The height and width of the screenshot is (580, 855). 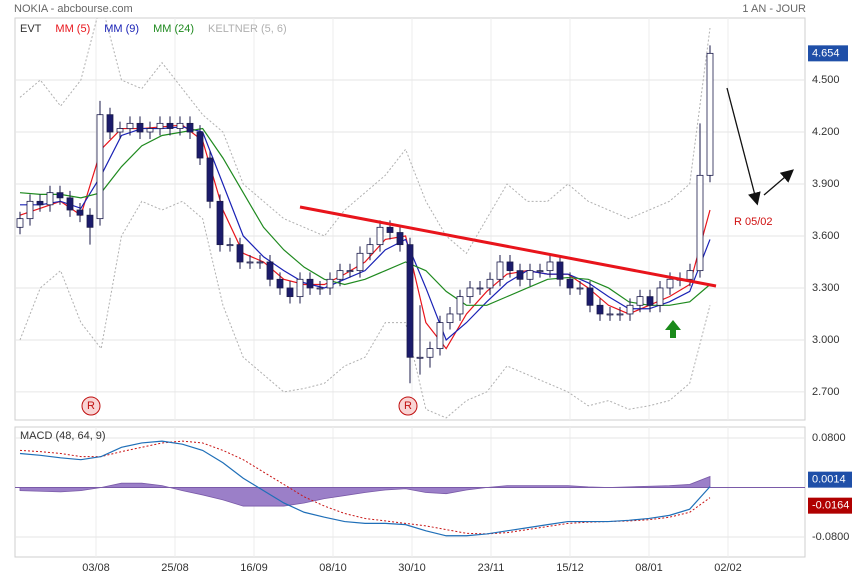 I want to click on y-tick-label: 0.0800, so click(x=829, y=438).